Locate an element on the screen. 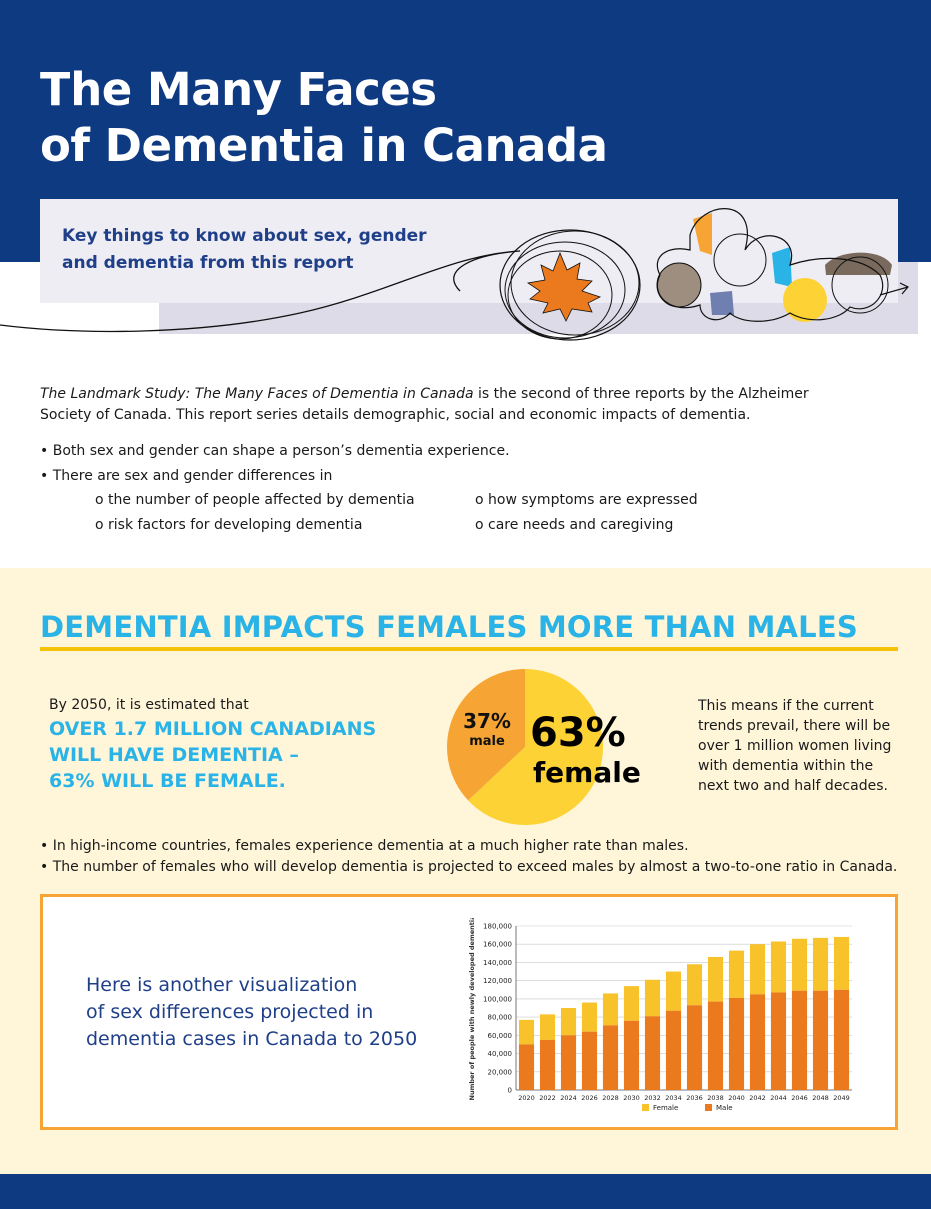 Image resolution: width=931 pixels, height=1209 pixels. female-label: female is located at coordinates (587, 772).